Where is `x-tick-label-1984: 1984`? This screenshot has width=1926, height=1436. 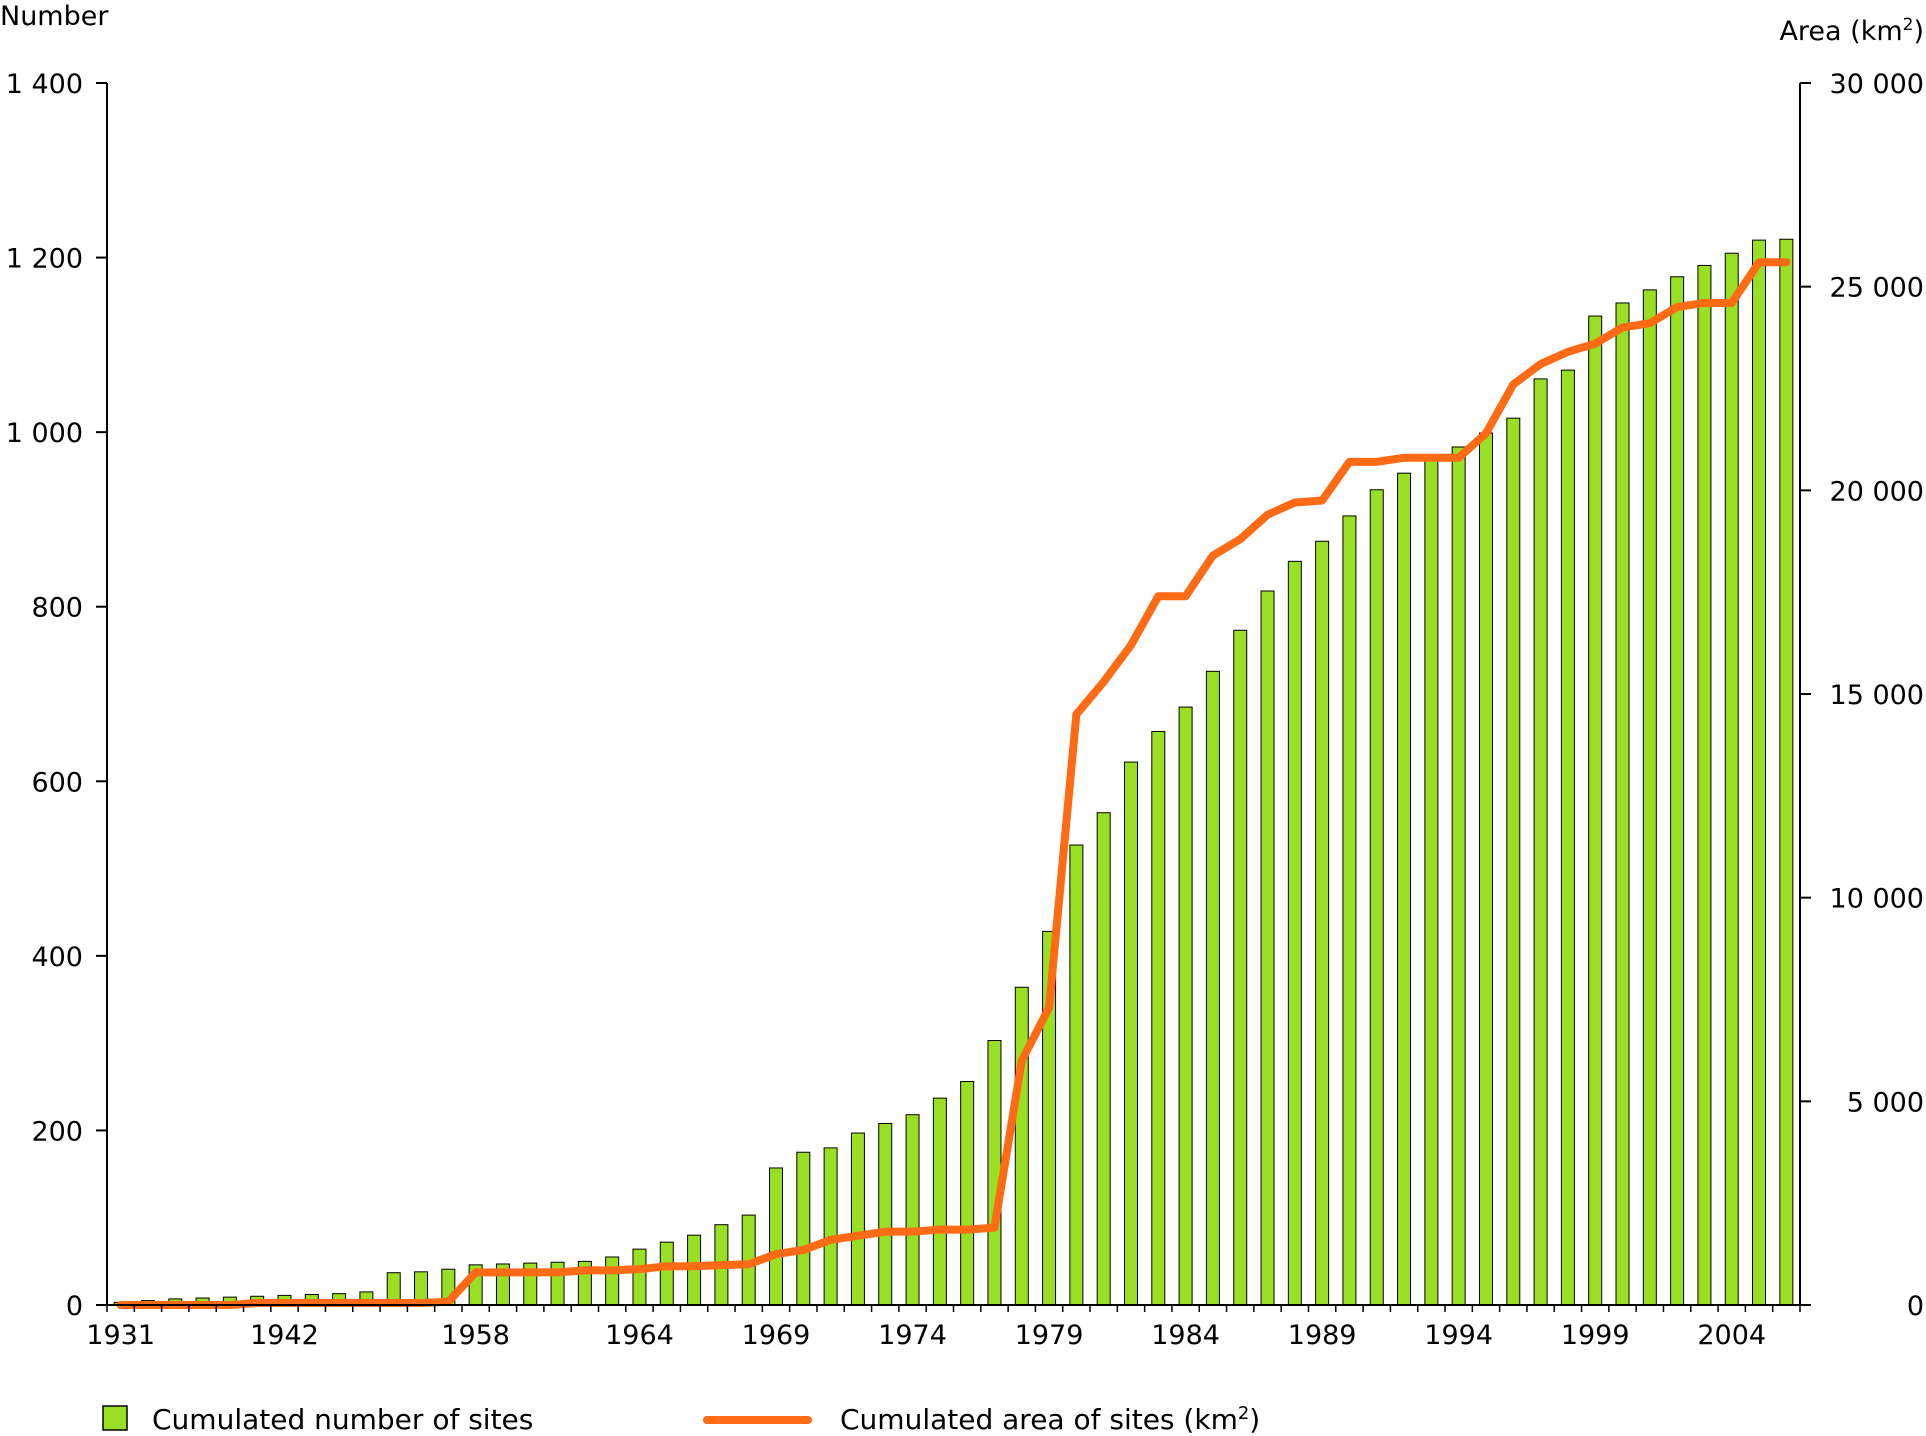
x-tick-label-1984: 1984 is located at coordinates (1185, 1335).